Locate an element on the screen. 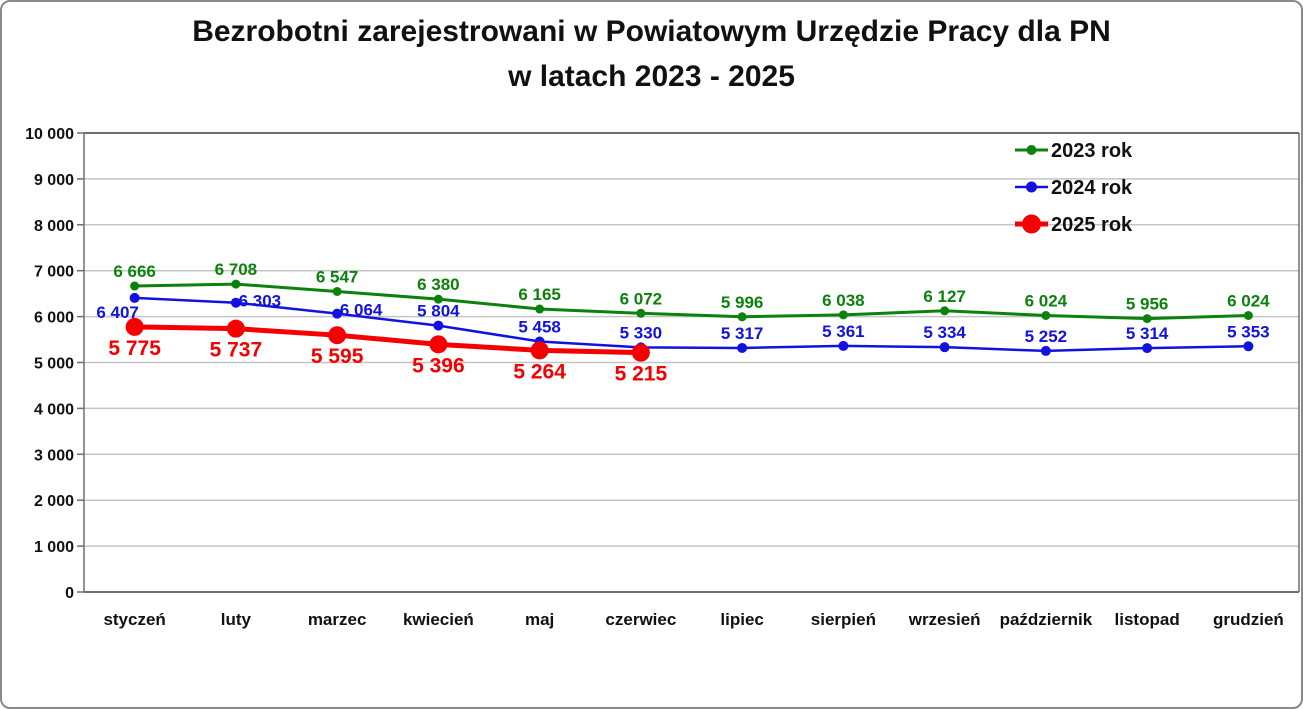 The height and width of the screenshot is (709, 1303). legend-label-2024-rok: 2024 rok is located at coordinates (1092, 188).